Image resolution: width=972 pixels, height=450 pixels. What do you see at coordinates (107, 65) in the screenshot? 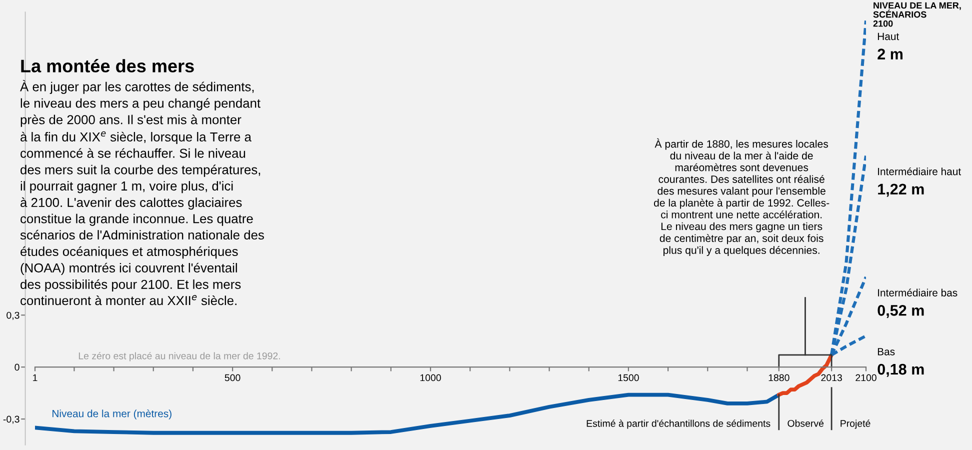
I see `text: La montée des mers` at bounding box center [107, 65].